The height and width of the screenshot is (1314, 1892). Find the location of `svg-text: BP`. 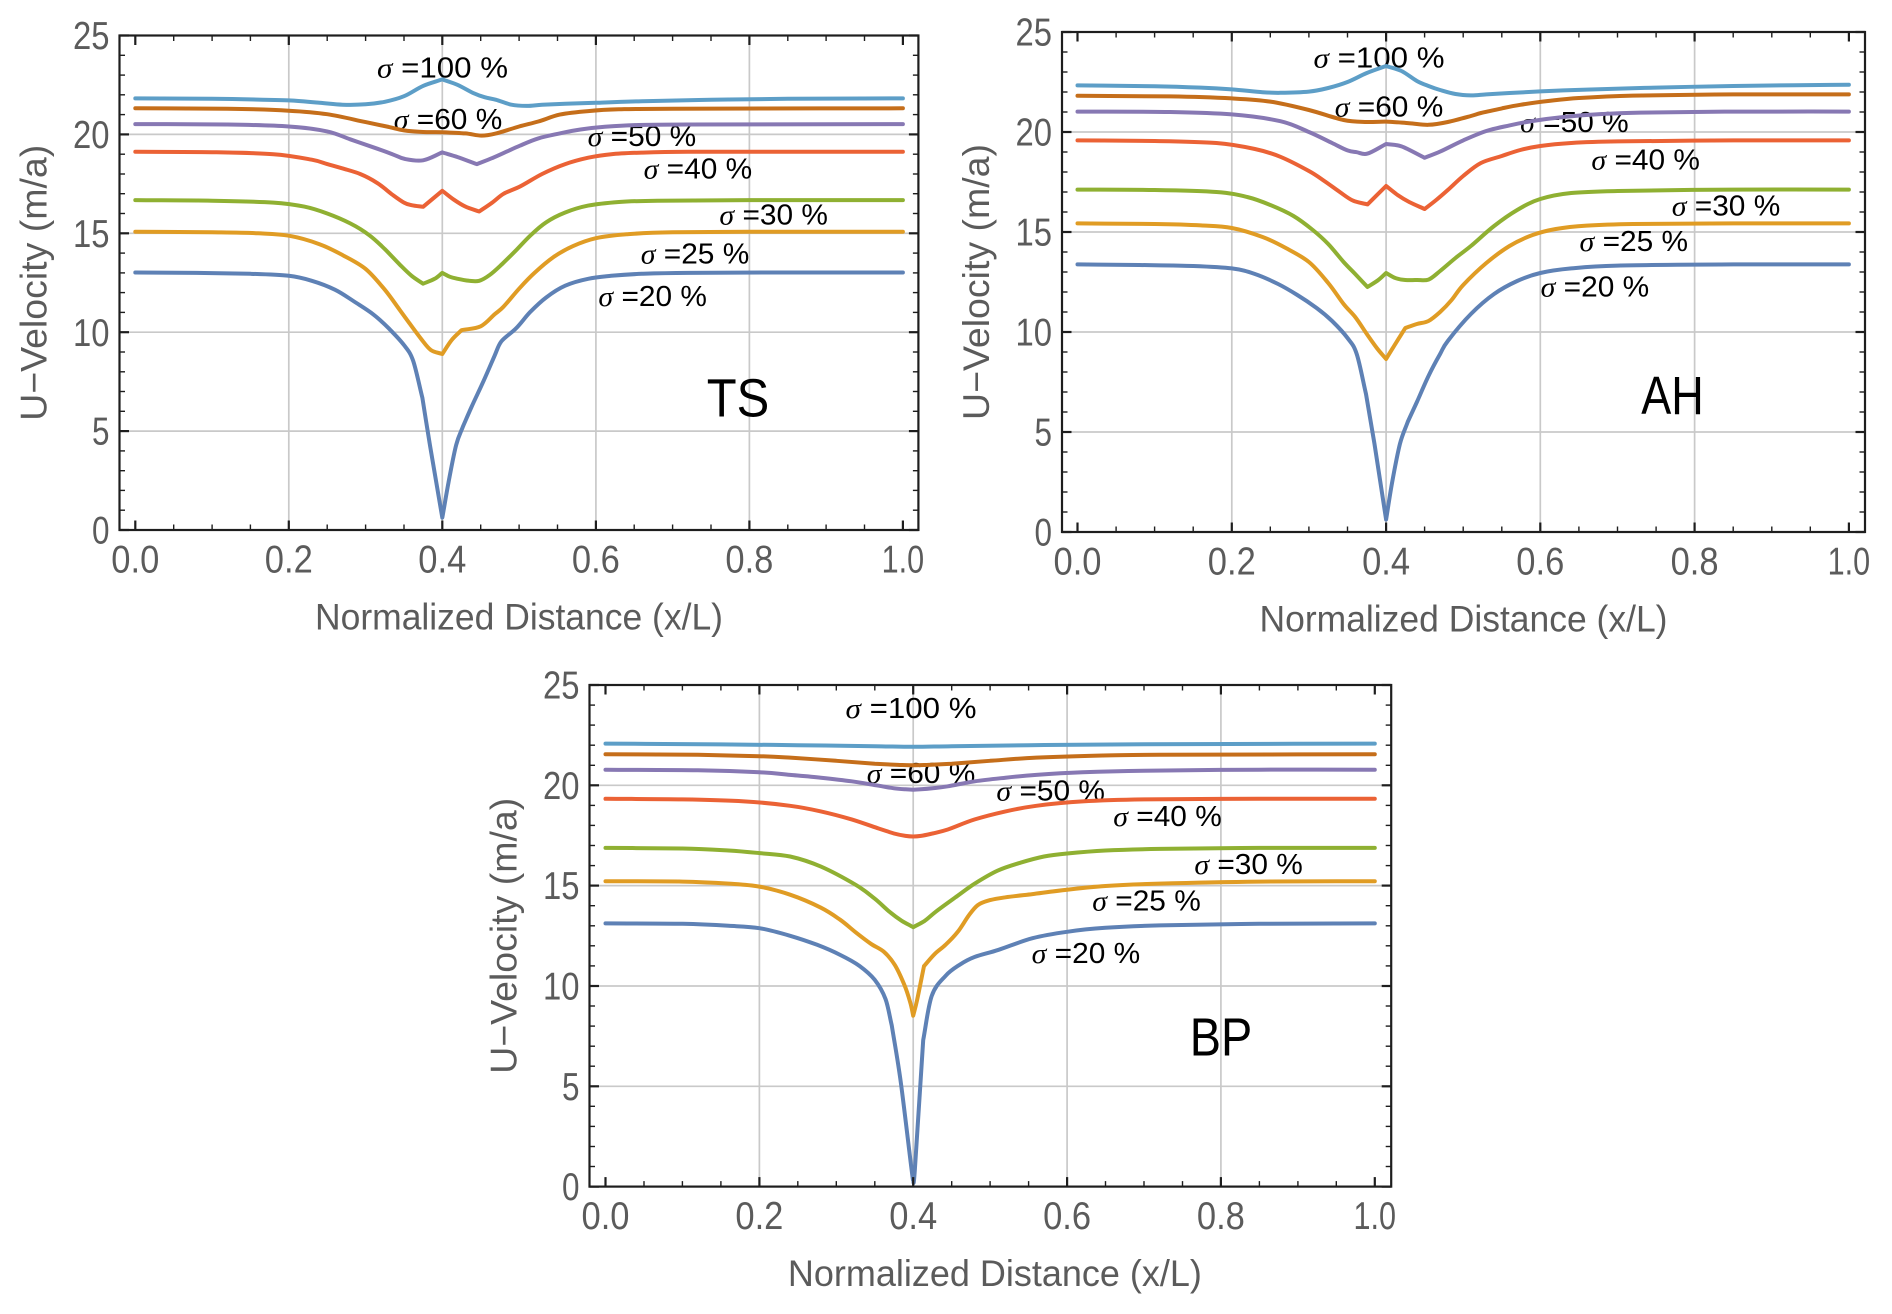

svg-text: BP is located at coordinates (1221, 1038).